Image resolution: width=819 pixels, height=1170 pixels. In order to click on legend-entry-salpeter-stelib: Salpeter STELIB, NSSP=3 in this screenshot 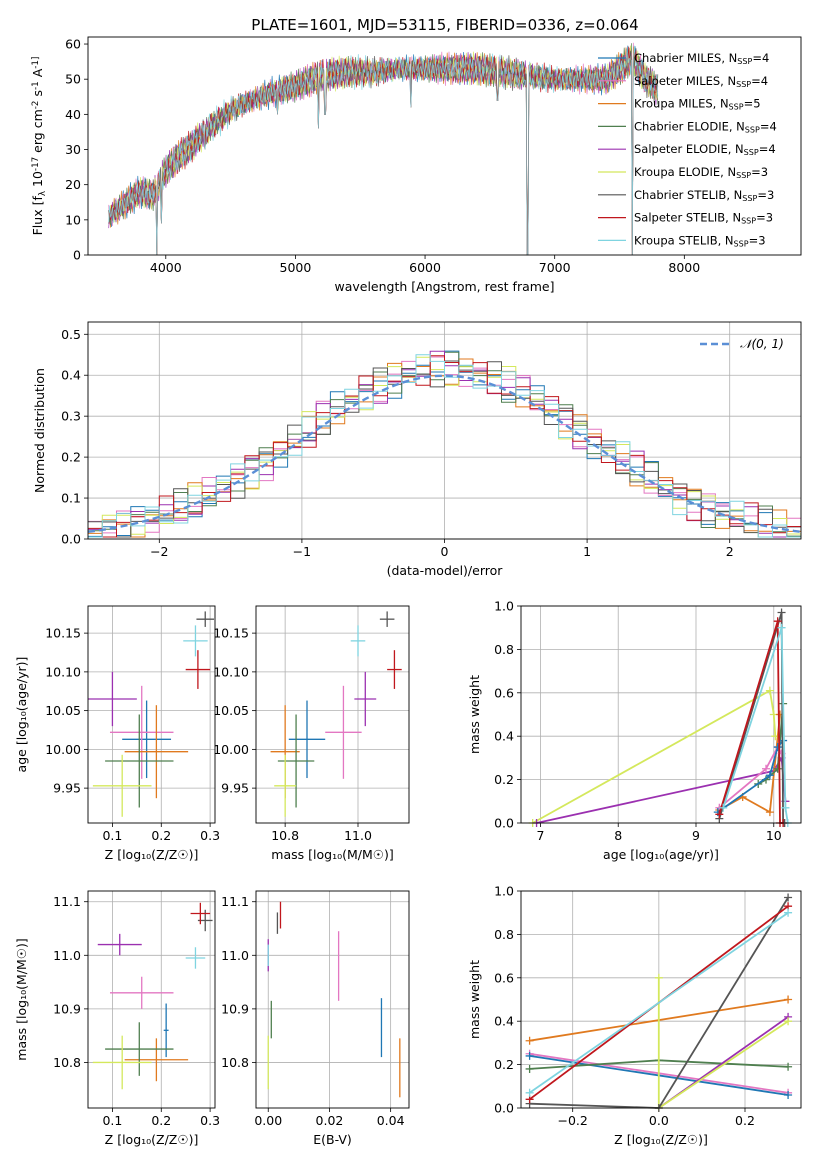, I will do `click(703, 218)`.